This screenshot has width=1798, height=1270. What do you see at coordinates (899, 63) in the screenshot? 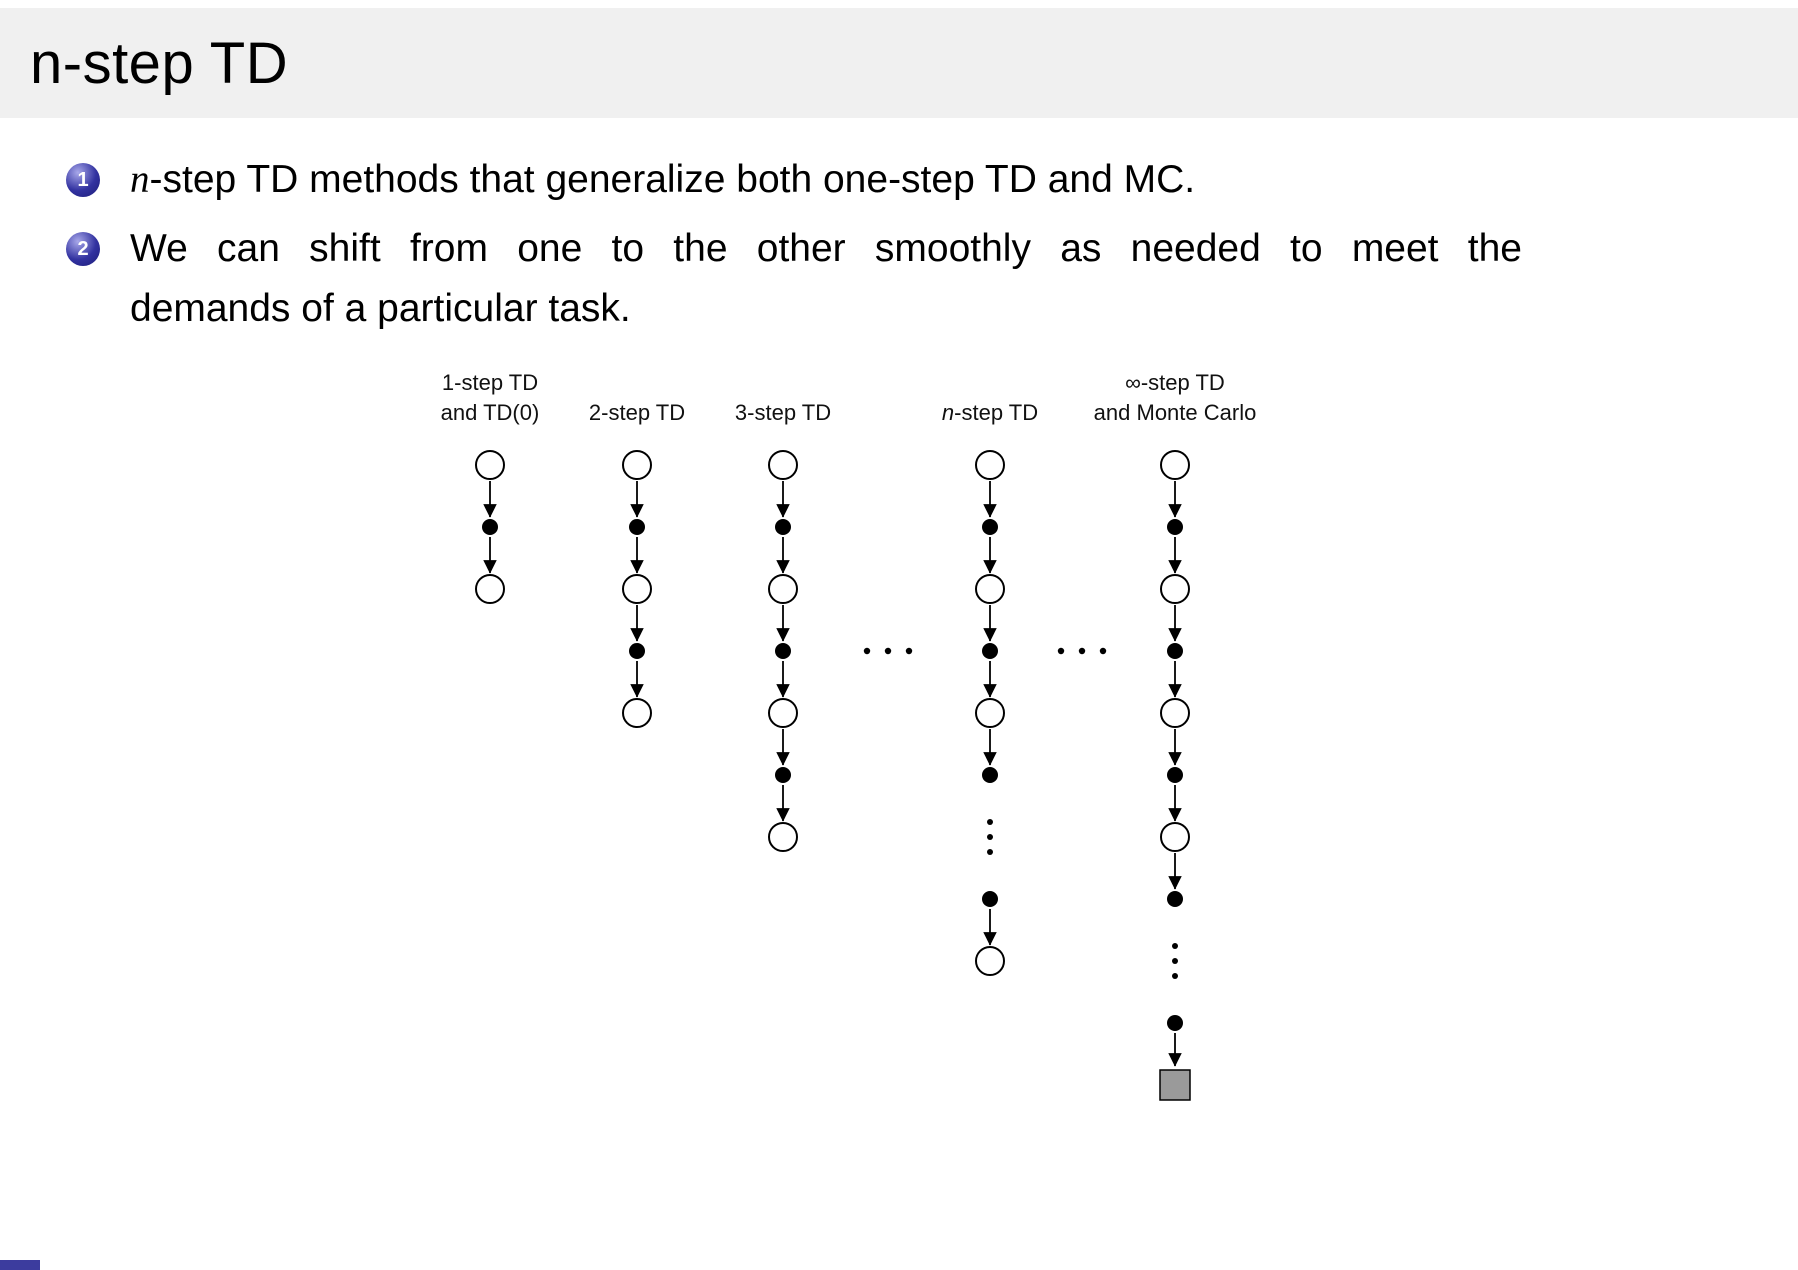
I see `slide-header: n-step TD` at bounding box center [899, 63].